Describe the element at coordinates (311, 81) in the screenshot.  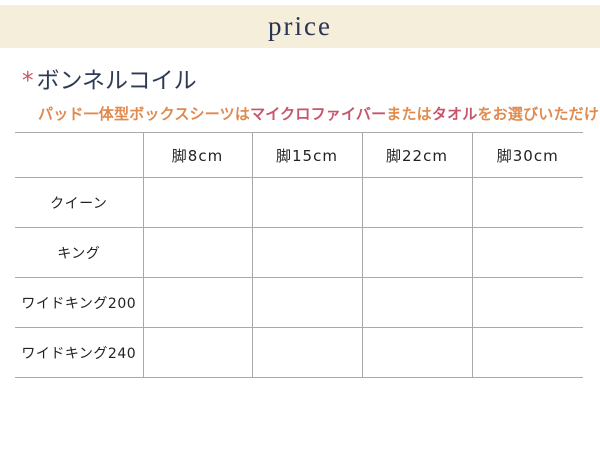
I see `section-title: * ボンネルコイル` at that location.